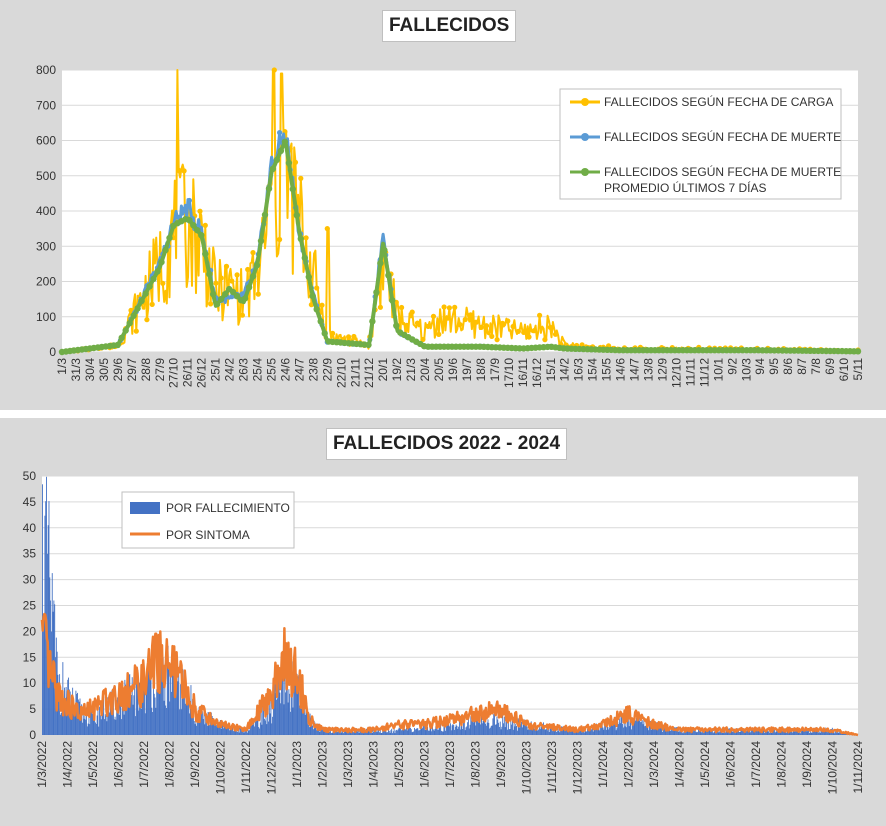 Image resolution: width=886 pixels, height=826 pixels. What do you see at coordinates (119, 764) in the screenshot?
I see `x-tick-label: 1/6/2022` at bounding box center [119, 764].